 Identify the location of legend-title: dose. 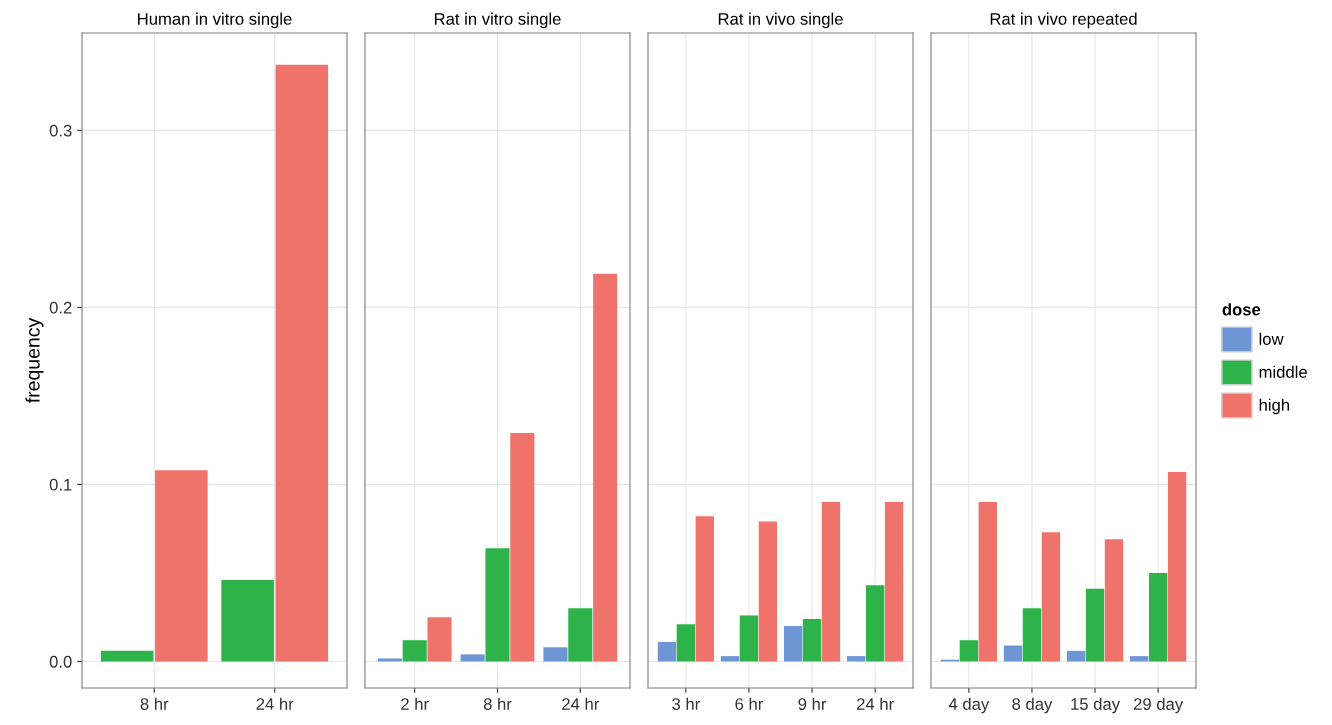
(1241, 309).